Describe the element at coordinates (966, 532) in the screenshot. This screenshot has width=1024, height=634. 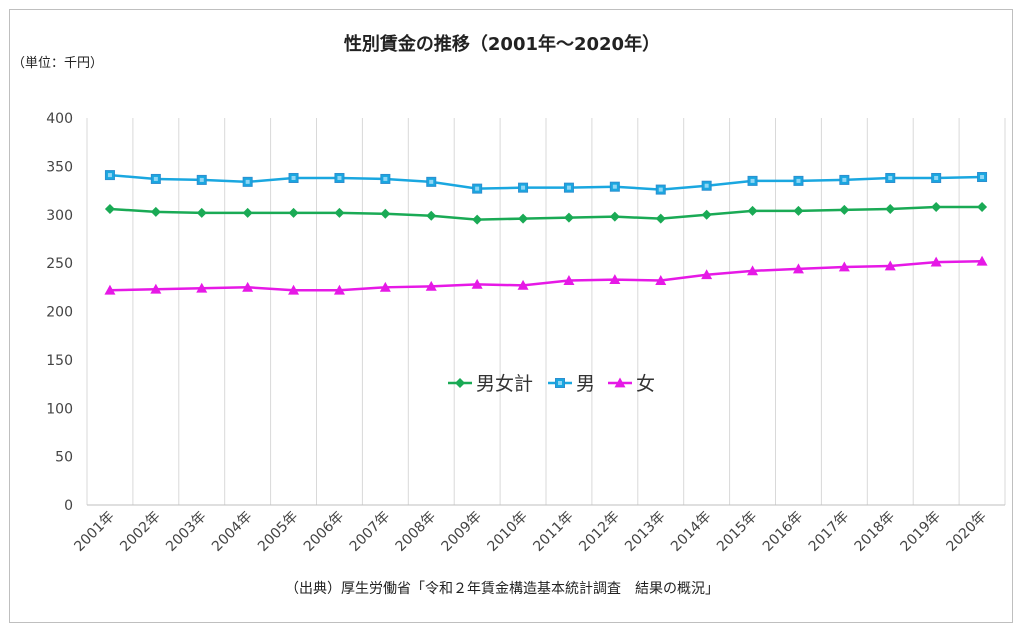
I see `x-tick-label: 2020年` at that location.